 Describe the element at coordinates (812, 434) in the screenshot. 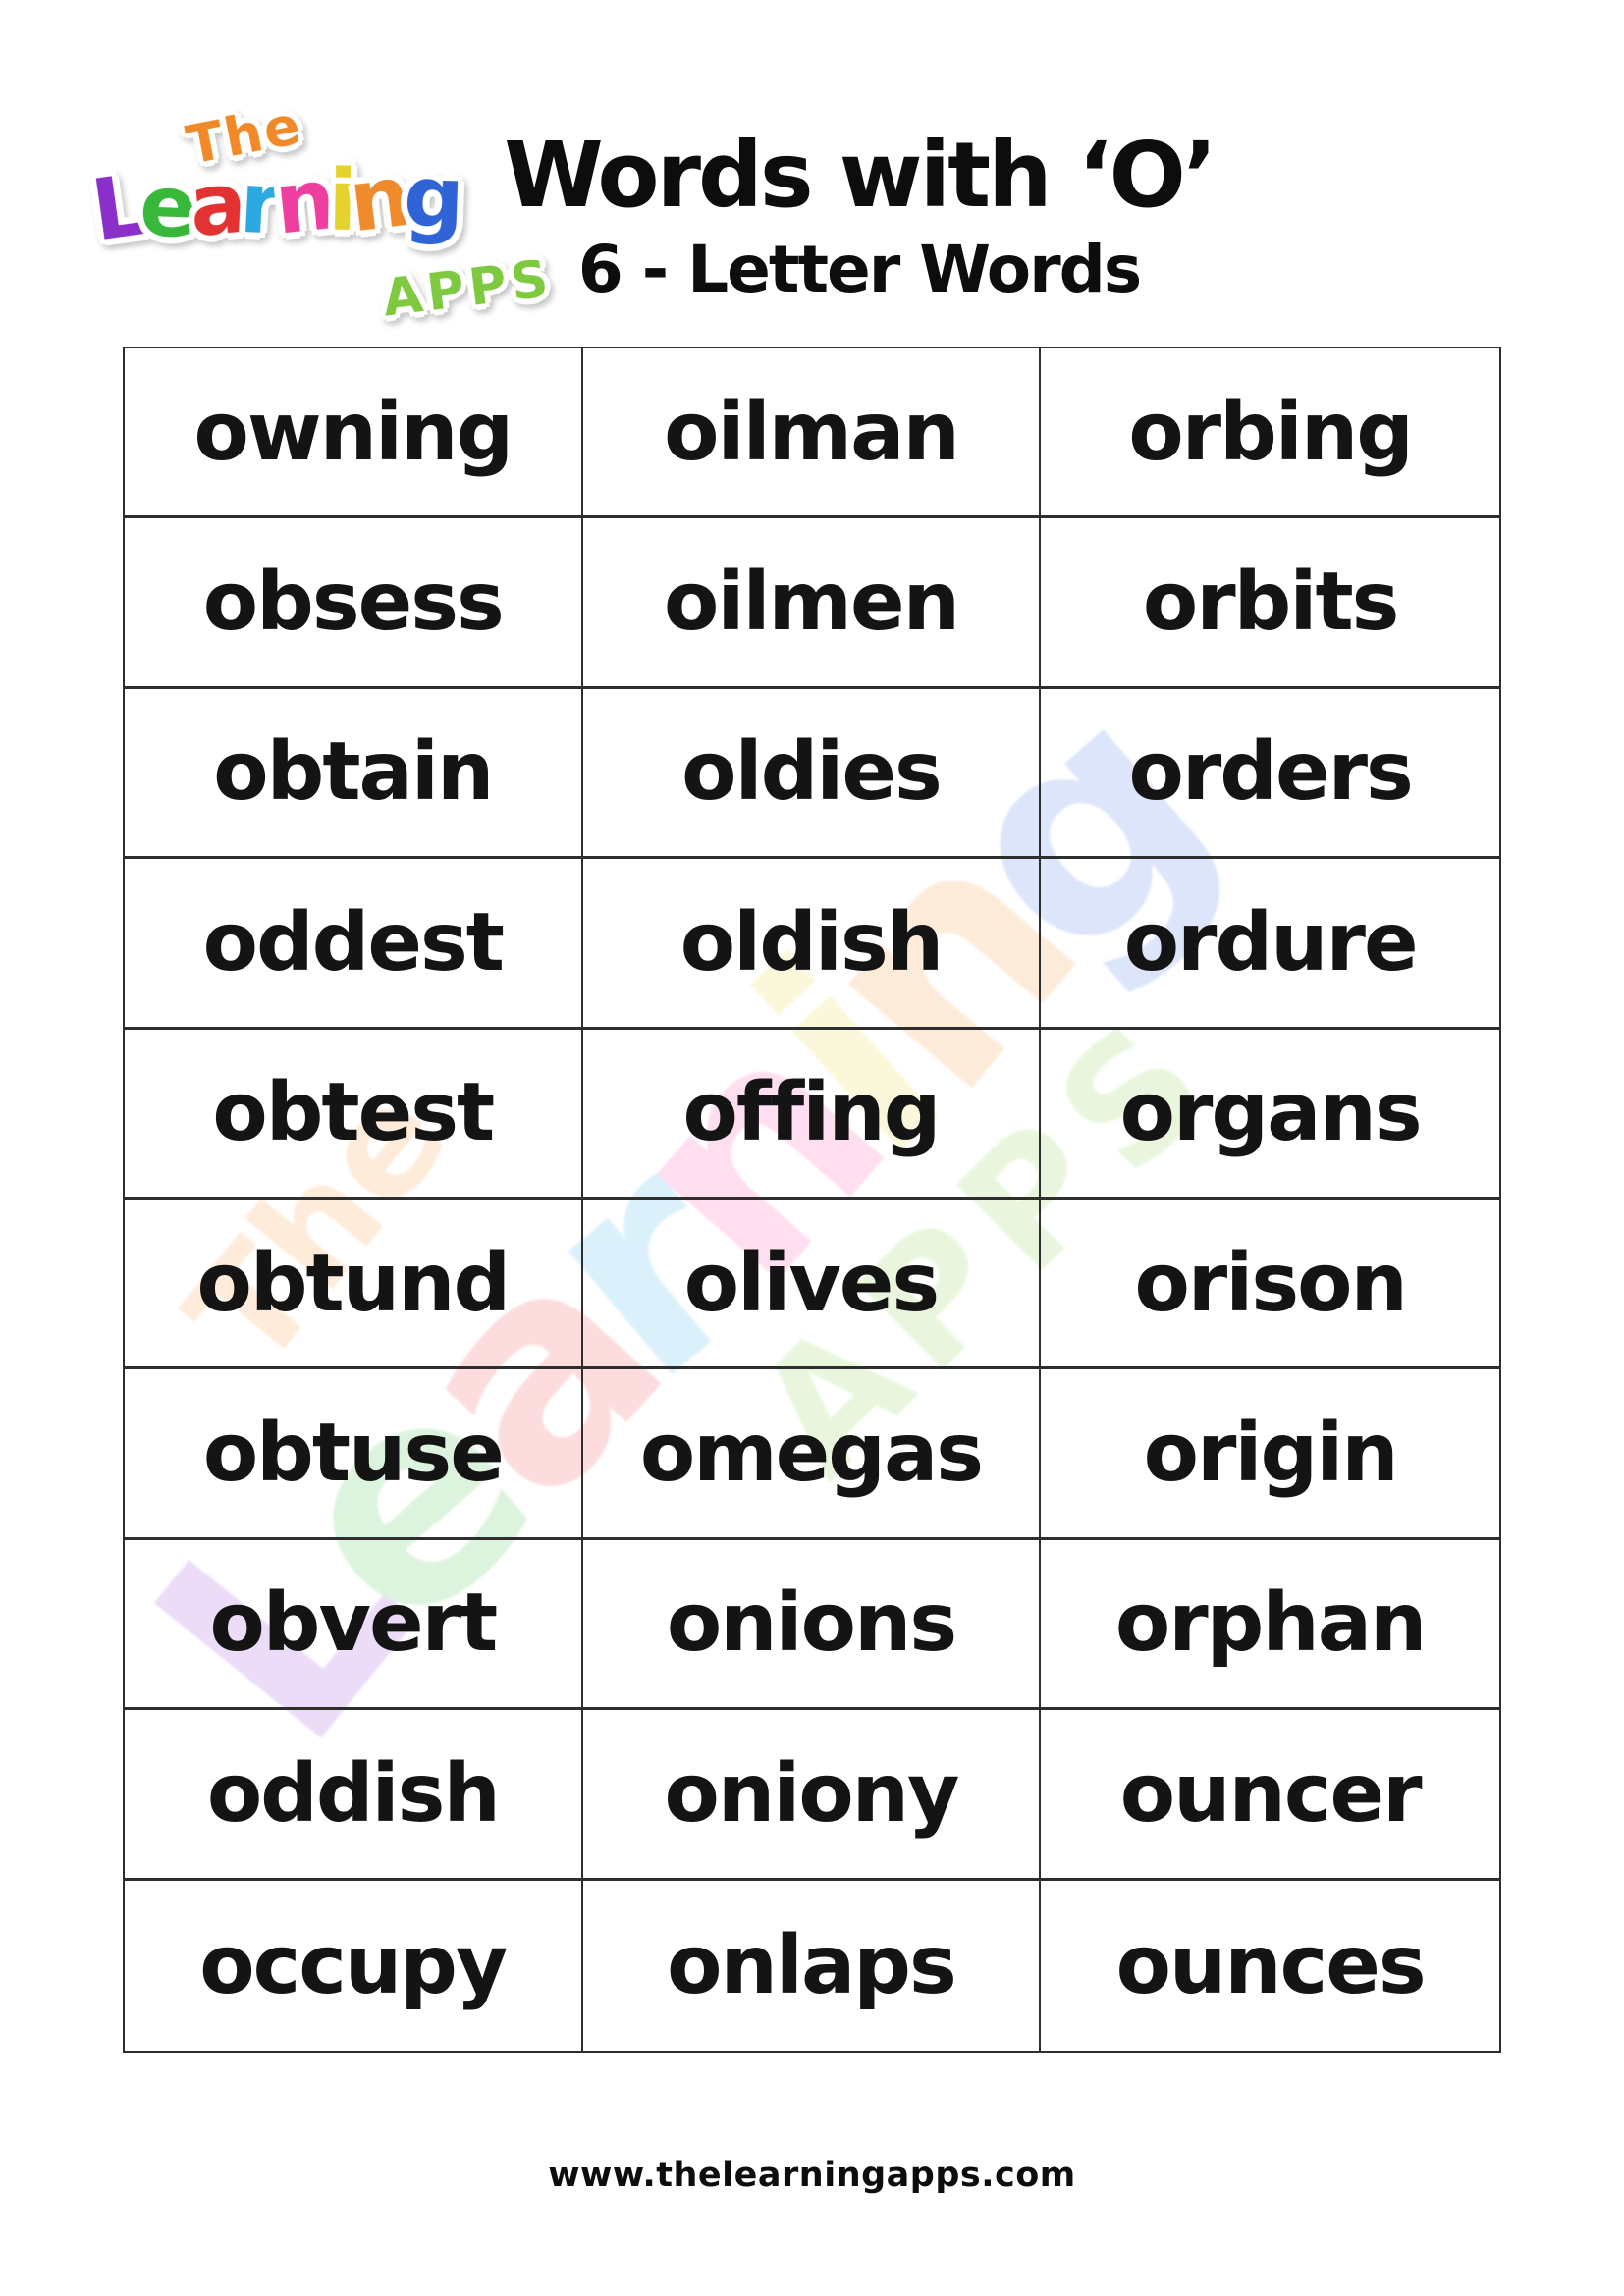

I see `word-cell: oilman` at that location.